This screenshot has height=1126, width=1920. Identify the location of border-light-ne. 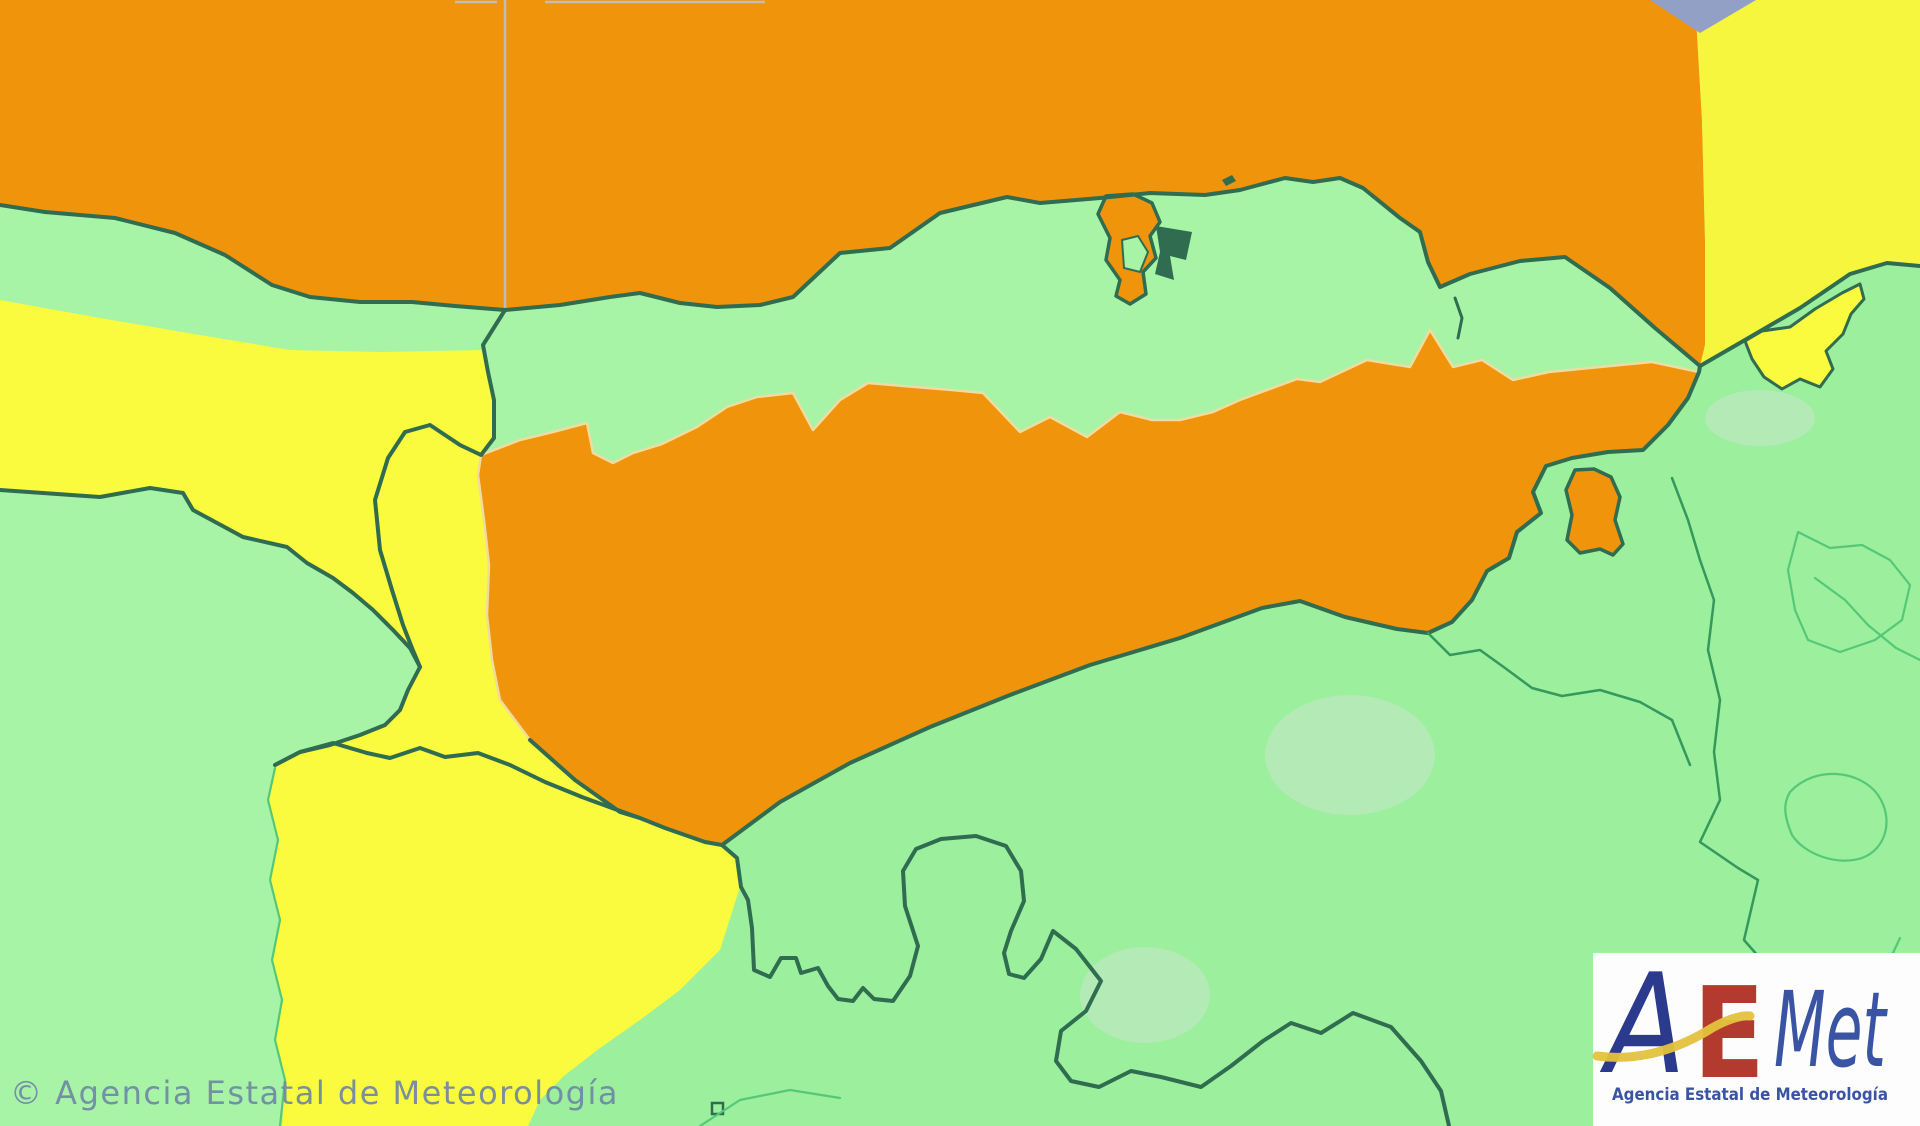
(1866, 619).